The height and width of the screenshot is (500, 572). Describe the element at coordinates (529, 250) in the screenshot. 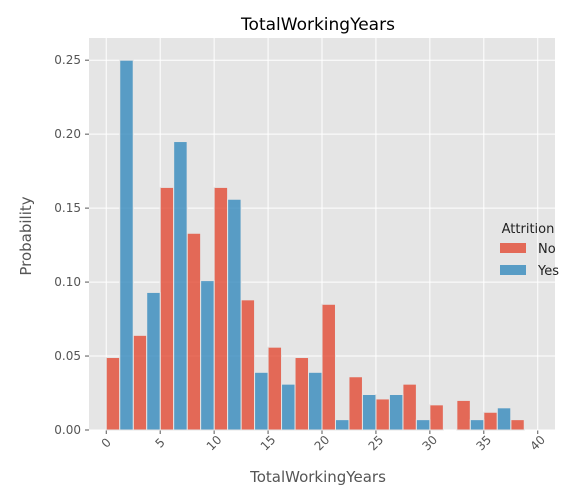

I see `legend: Attrition No Yes` at that location.